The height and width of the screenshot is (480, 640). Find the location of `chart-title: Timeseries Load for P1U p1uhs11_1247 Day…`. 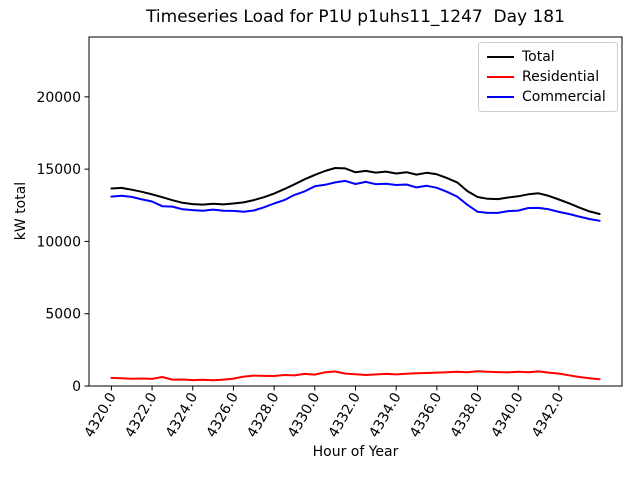

chart-title: Timeseries Load for P1U p1uhs11_1247 Day… is located at coordinates (355, 17).